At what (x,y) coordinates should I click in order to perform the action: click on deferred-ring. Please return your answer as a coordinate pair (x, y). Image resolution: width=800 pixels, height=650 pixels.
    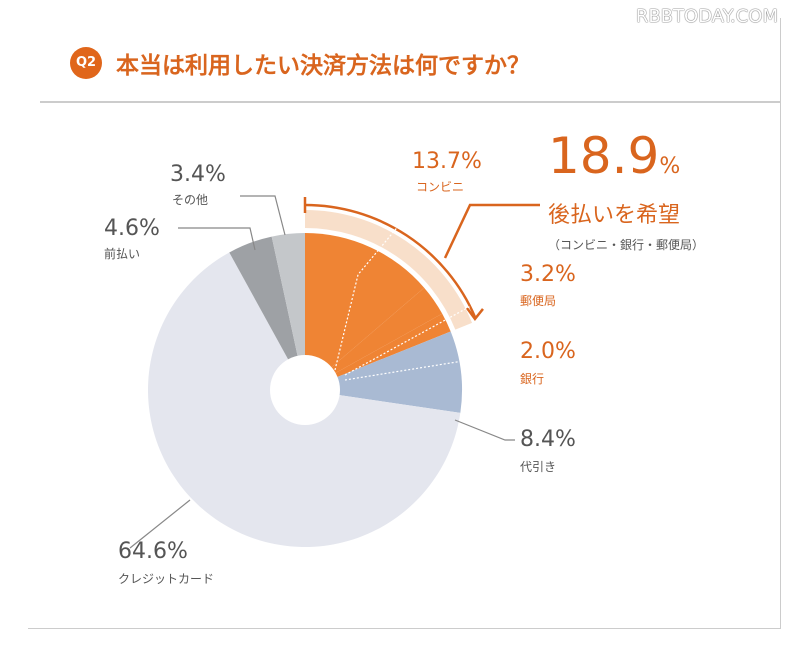
    Looking at the image, I should click on (388, 270).